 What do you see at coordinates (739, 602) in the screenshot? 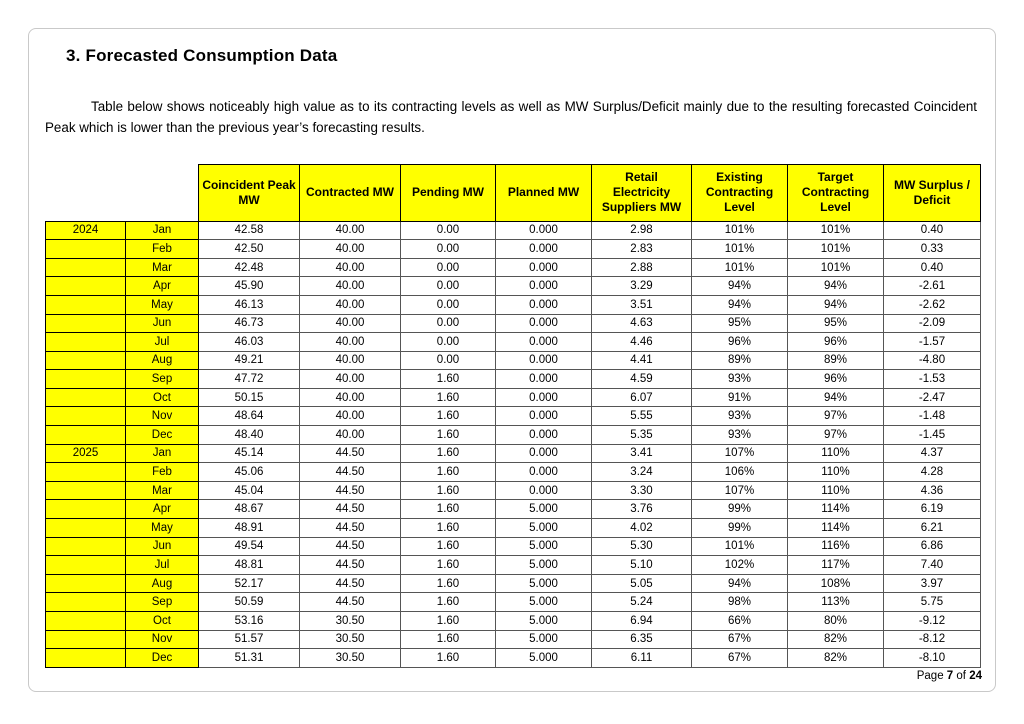
I see `value-cell: 98%` at bounding box center [739, 602].